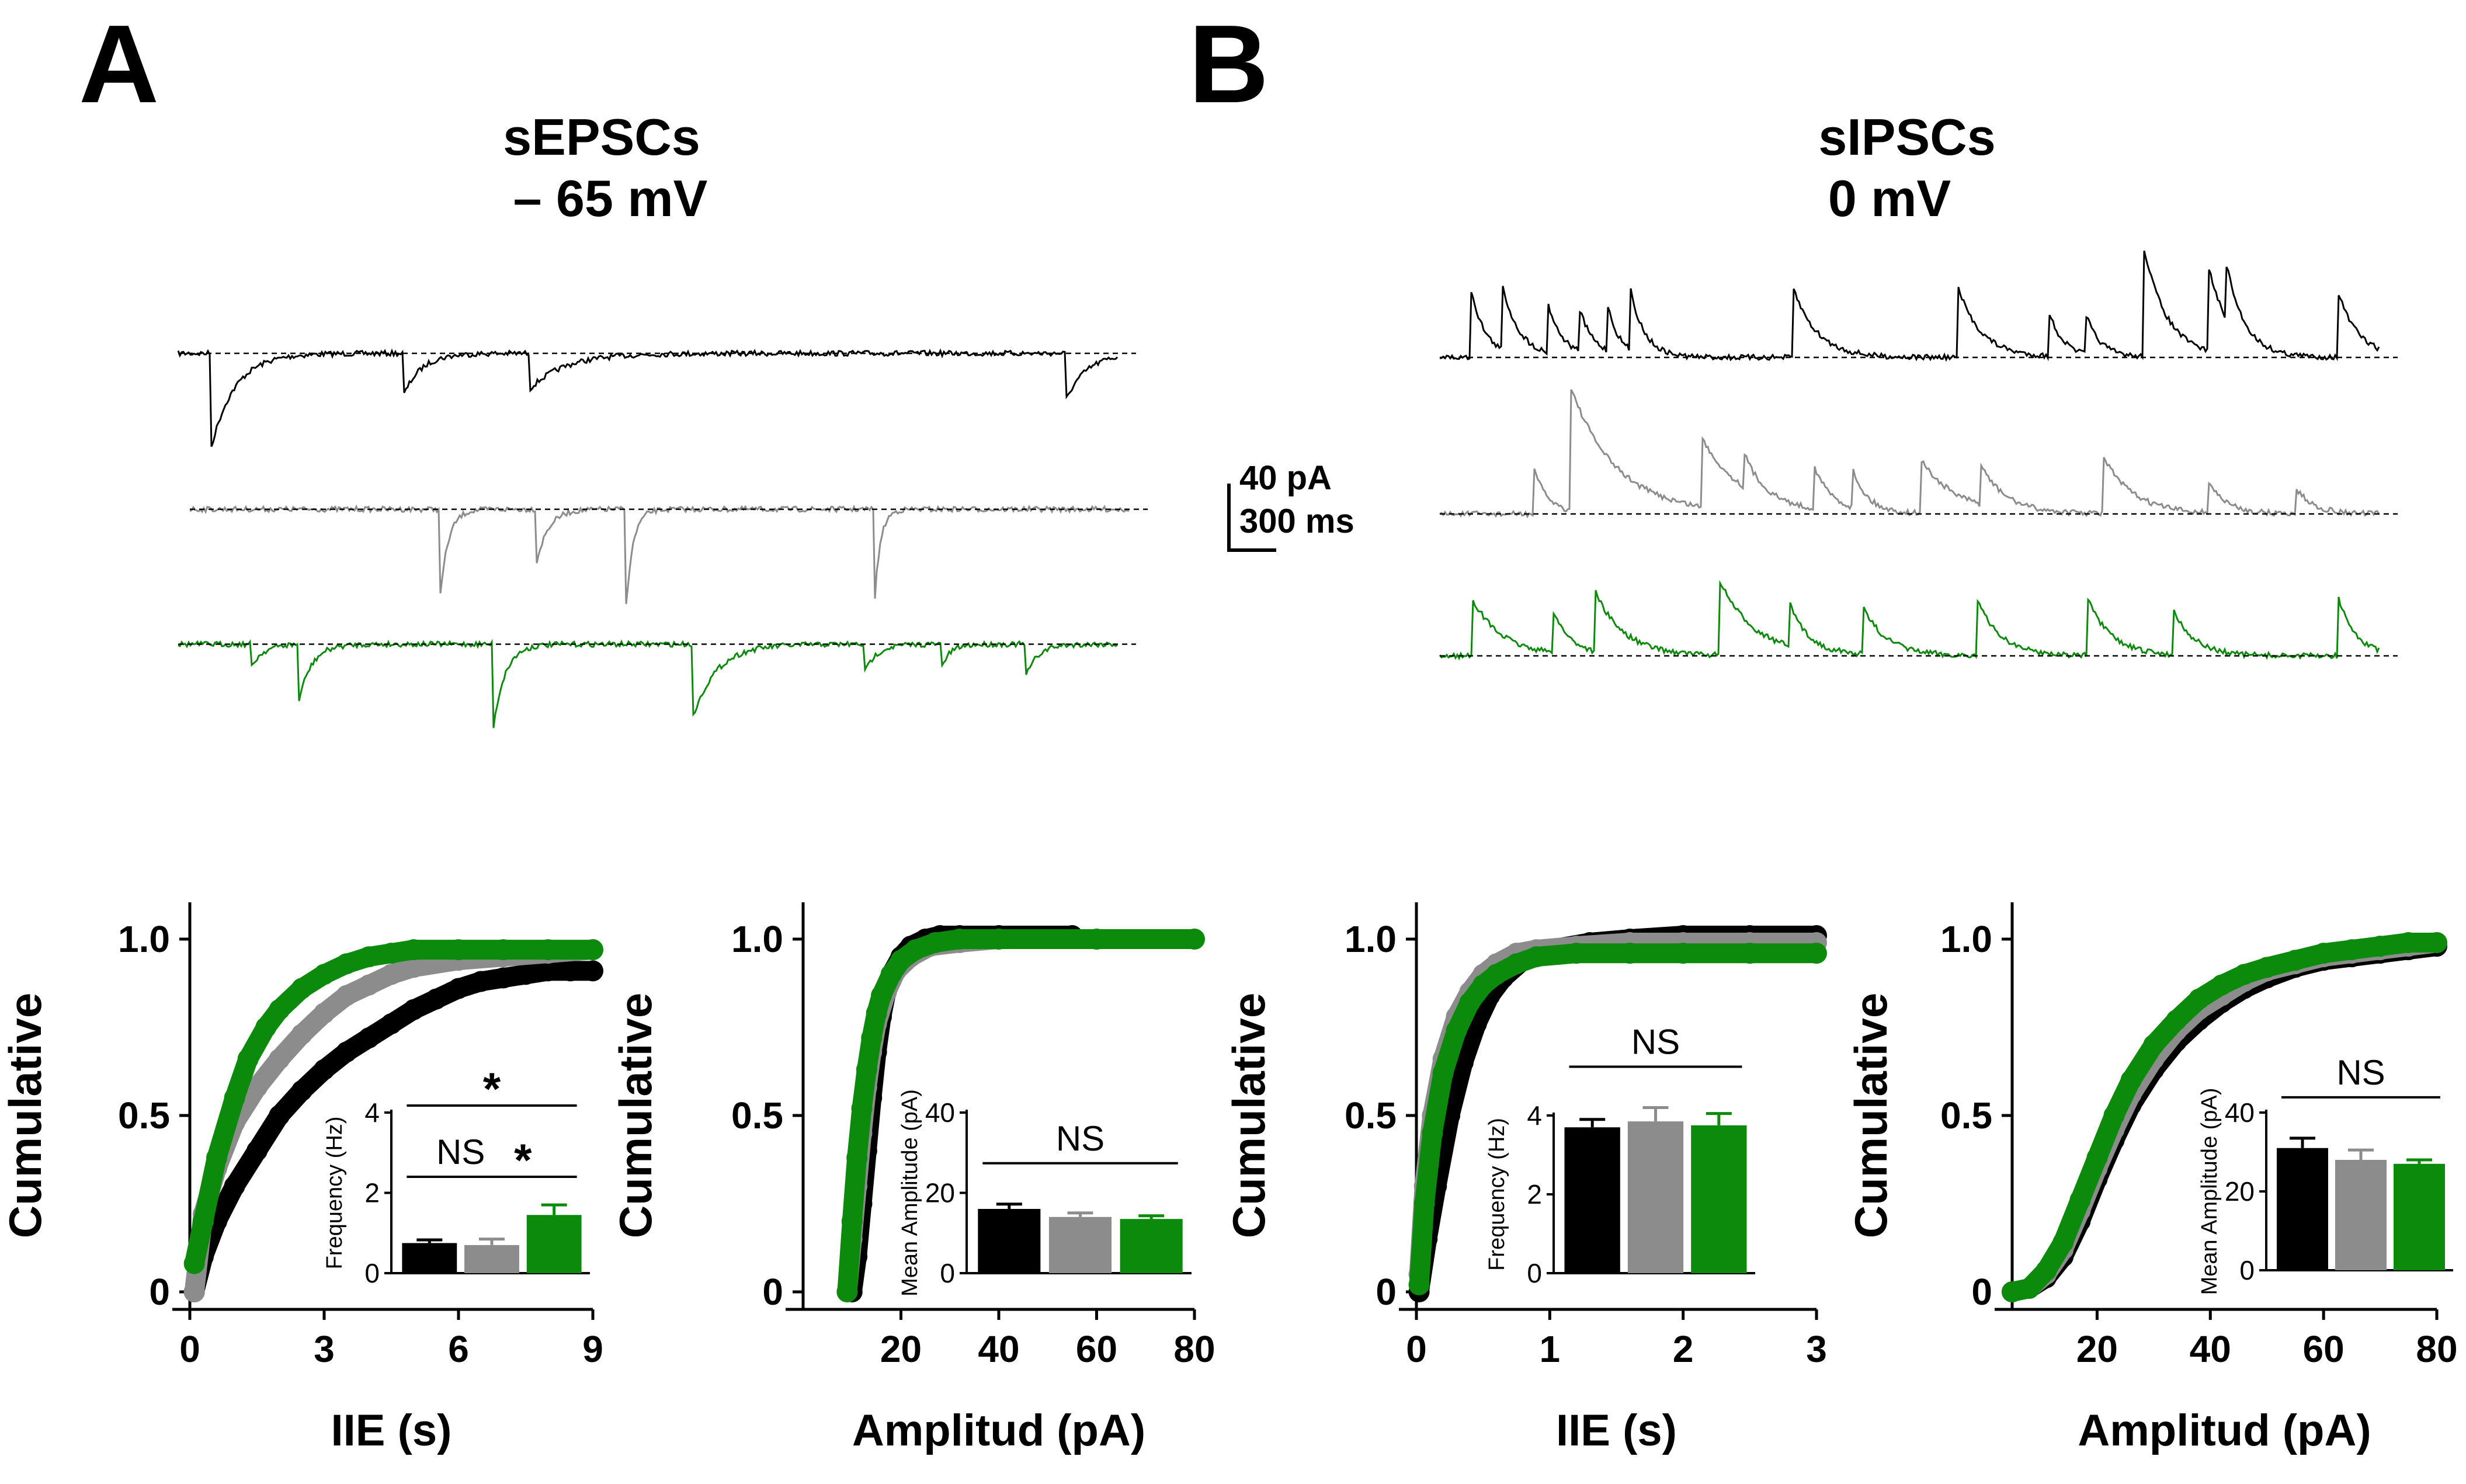 The width and height of the screenshot is (2466, 1484). What do you see at coordinates (1285, 478) in the screenshot?
I see `scale-bar-amplitude: 40 pA` at bounding box center [1285, 478].